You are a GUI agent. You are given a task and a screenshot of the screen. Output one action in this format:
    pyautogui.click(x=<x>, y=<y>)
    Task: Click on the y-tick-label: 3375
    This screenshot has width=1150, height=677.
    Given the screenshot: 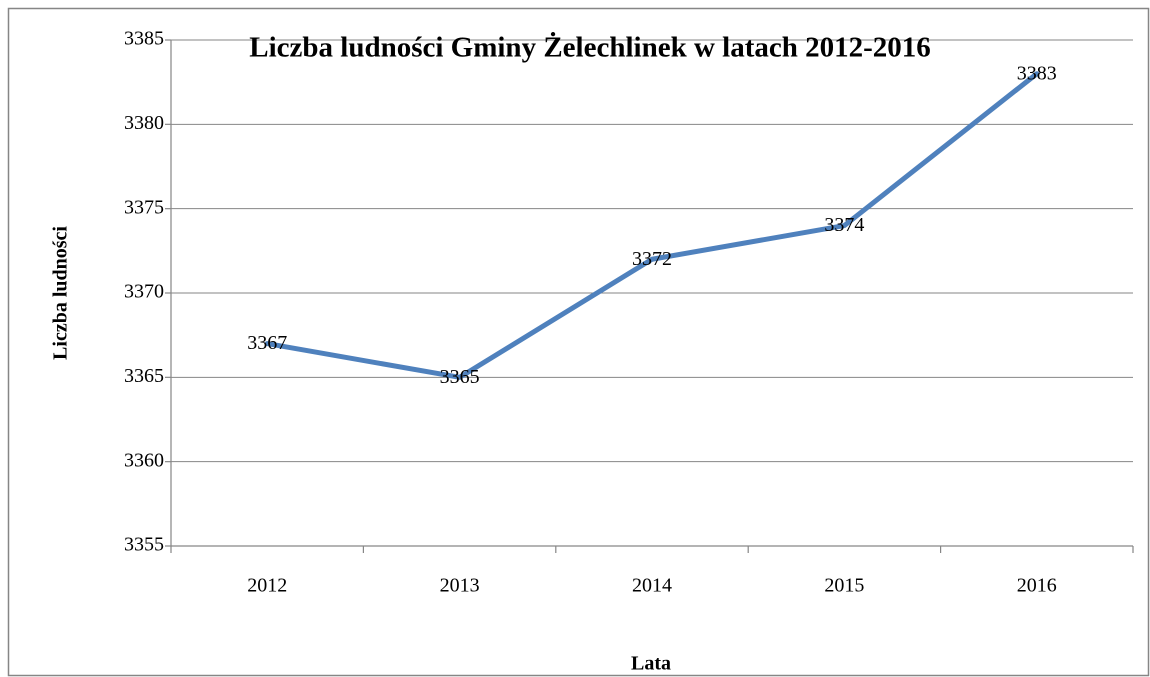 What is the action you would take?
    pyautogui.click(x=144, y=207)
    